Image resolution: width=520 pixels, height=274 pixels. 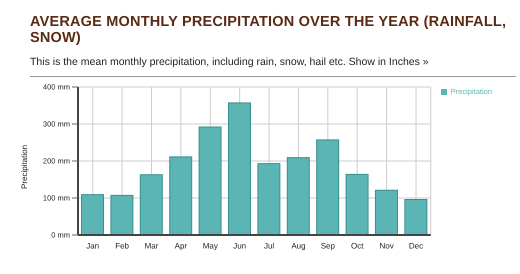 I want to click on x-tick-label: Jan, so click(x=93, y=246).